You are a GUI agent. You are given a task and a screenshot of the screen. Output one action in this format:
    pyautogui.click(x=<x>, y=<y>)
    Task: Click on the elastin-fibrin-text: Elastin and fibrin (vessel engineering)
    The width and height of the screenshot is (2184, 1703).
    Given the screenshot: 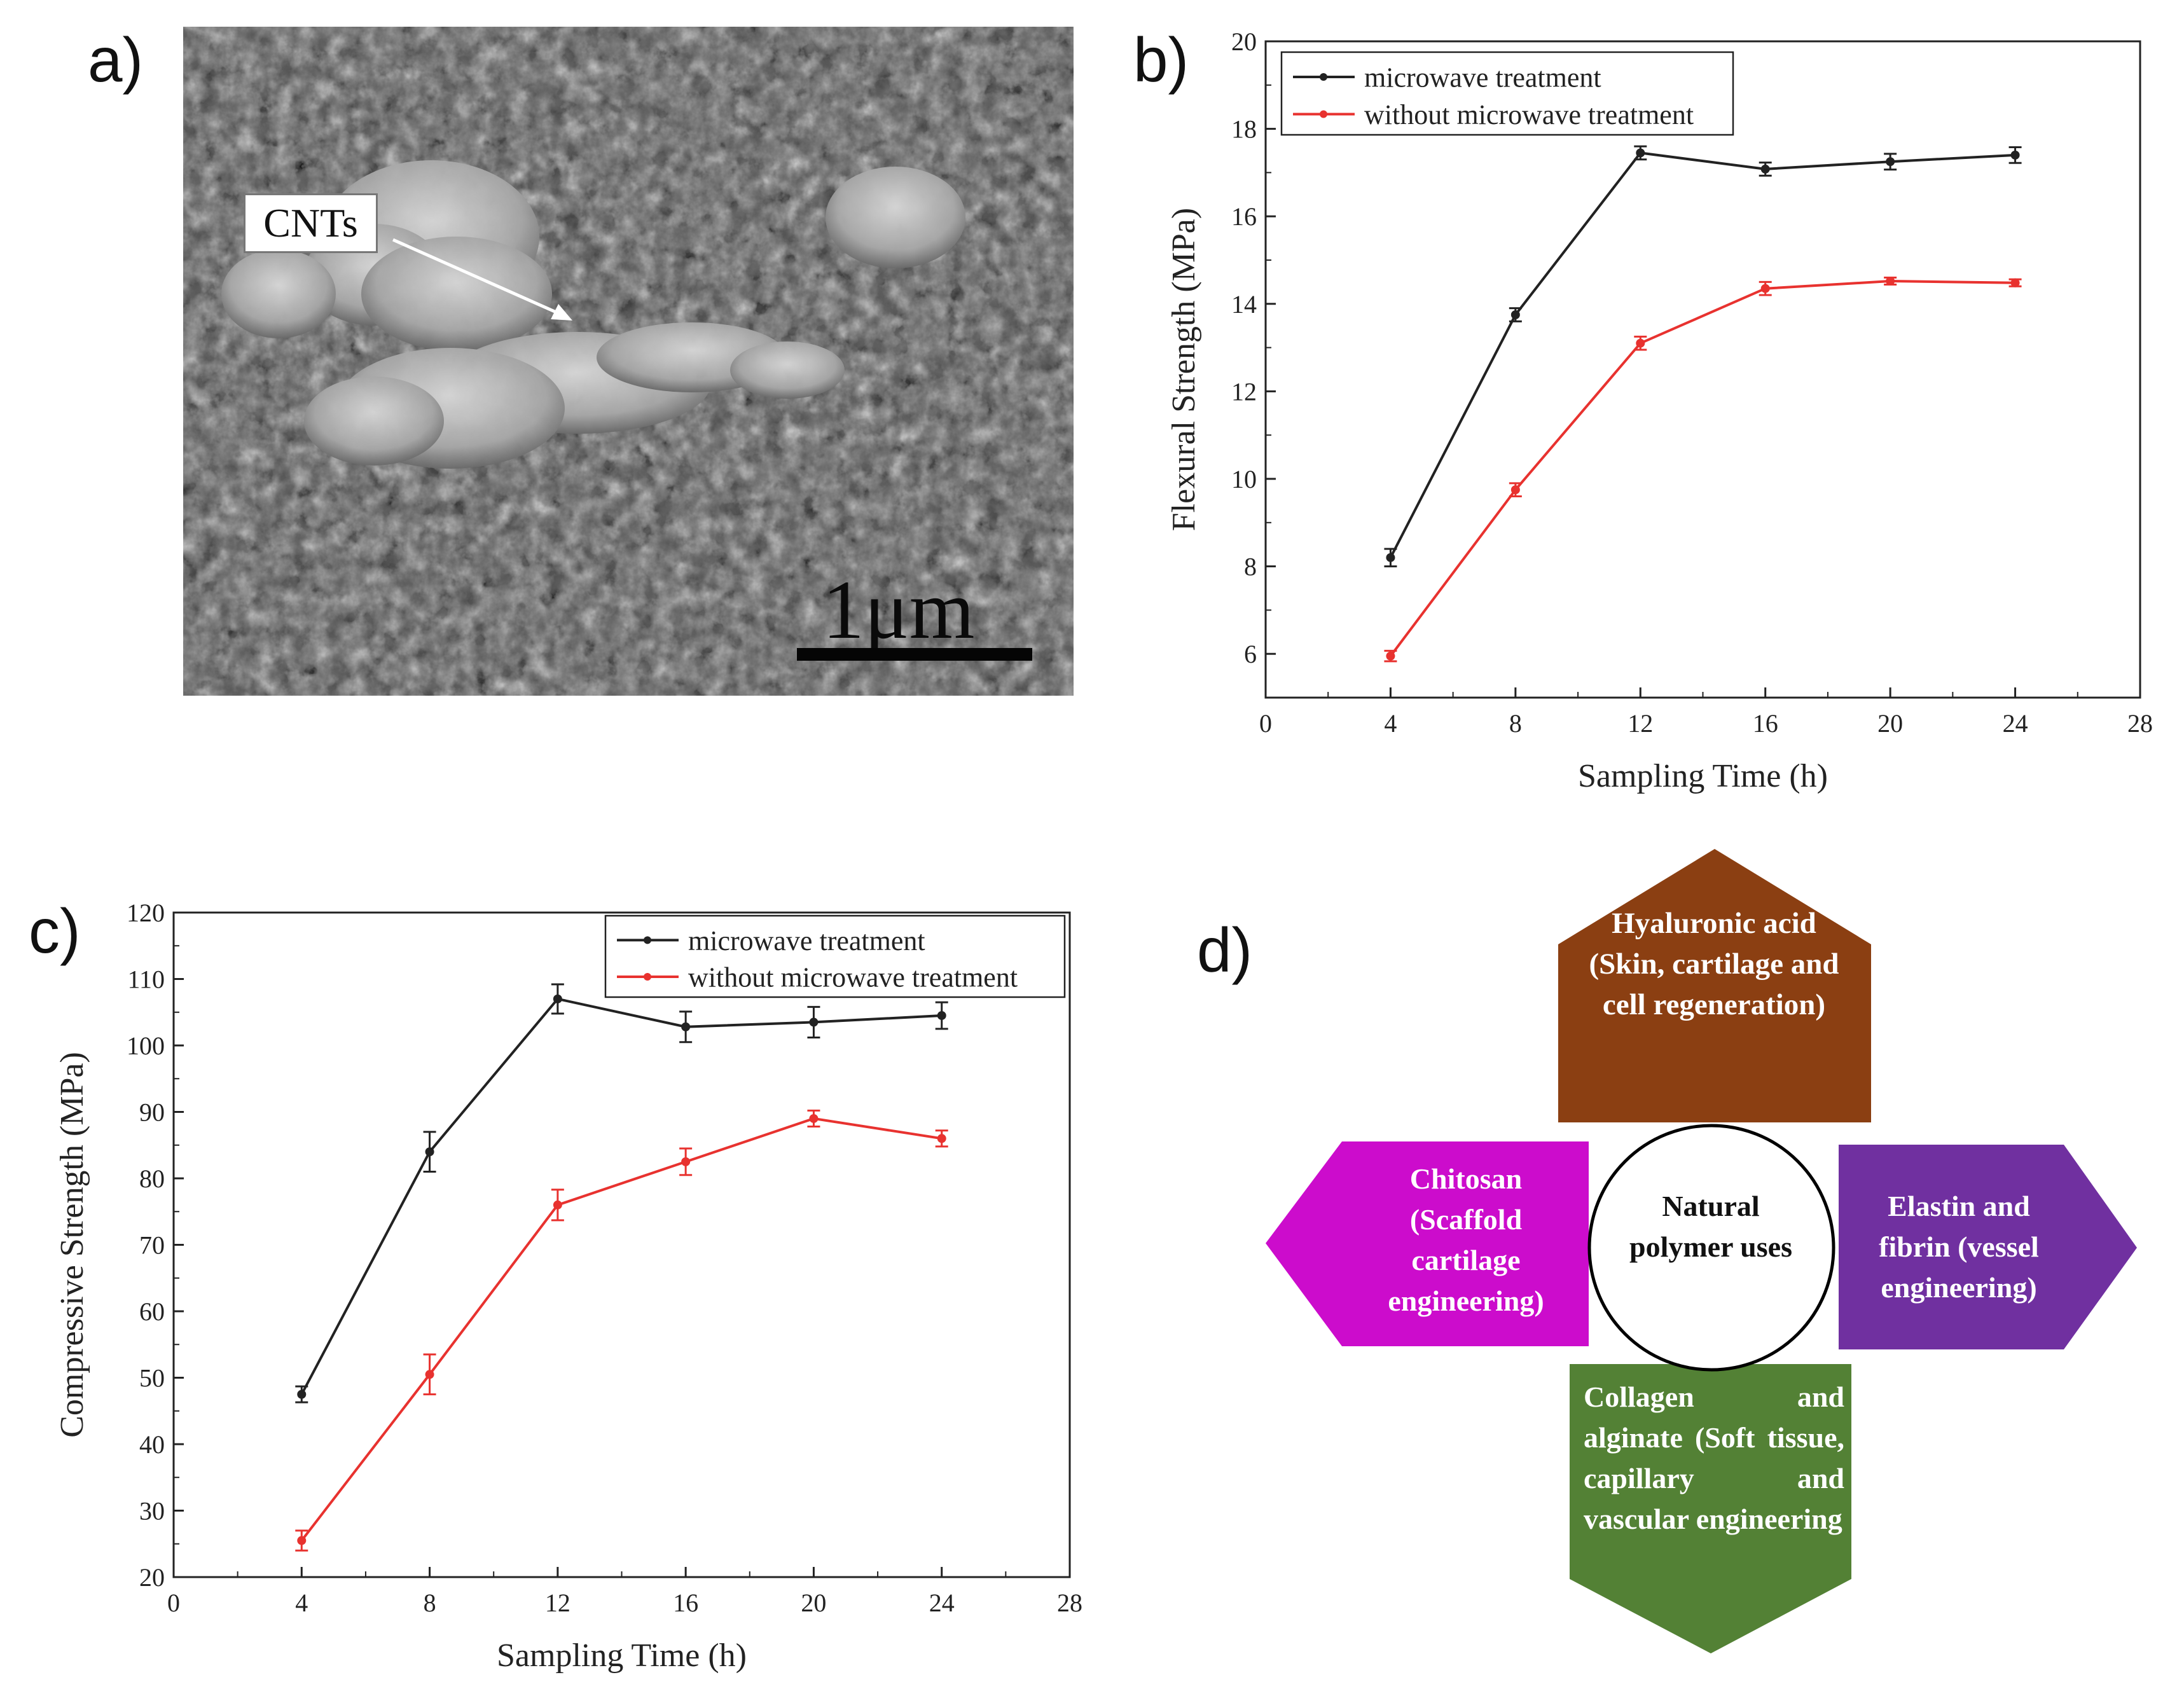 What is the action you would take?
    pyautogui.click(x=1959, y=1247)
    